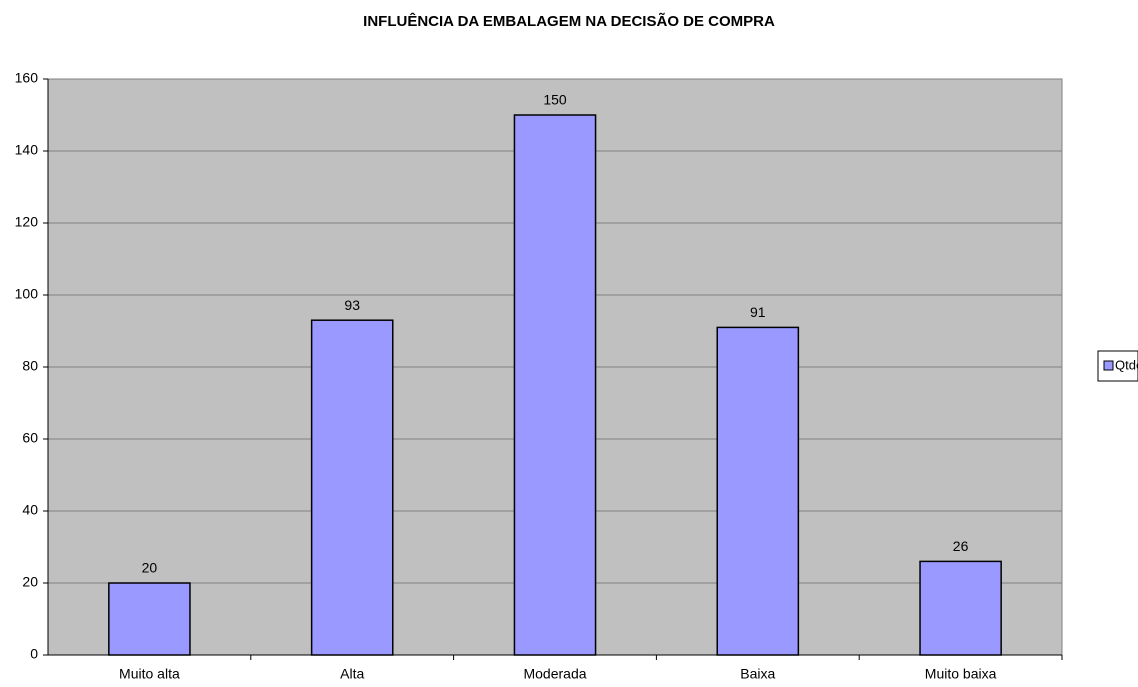 The width and height of the screenshot is (1138, 687). I want to click on y-tick-label: 60, so click(30, 438).